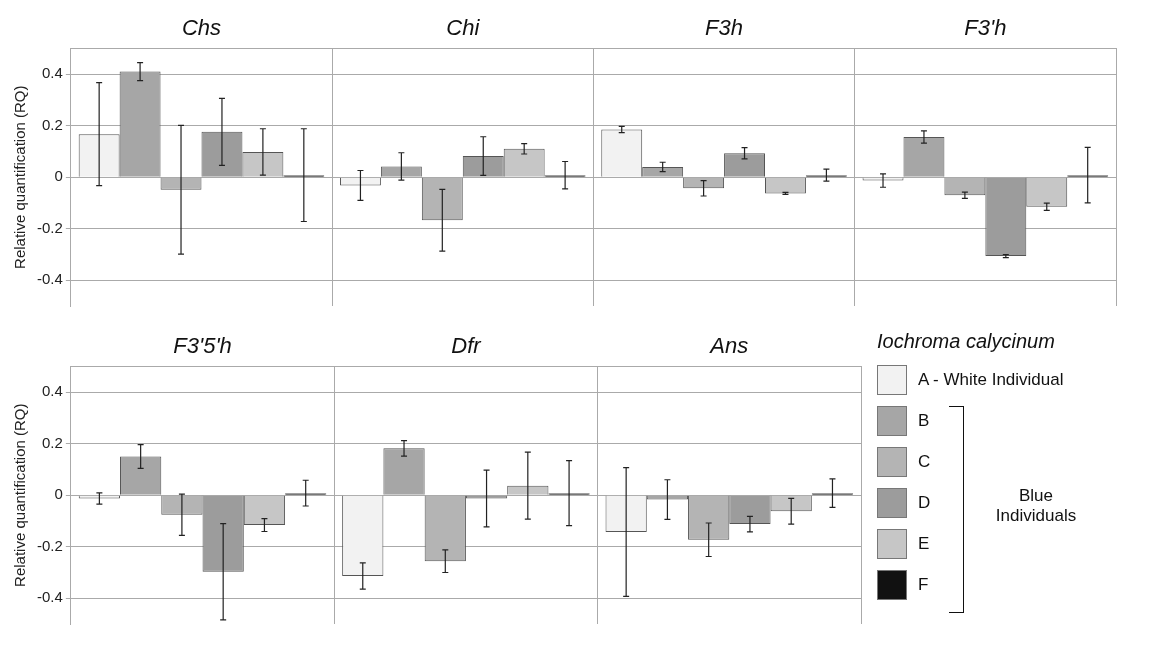 The height and width of the screenshot is (654, 1164). I want to click on text: Blue Individuals, so click(1036, 506).